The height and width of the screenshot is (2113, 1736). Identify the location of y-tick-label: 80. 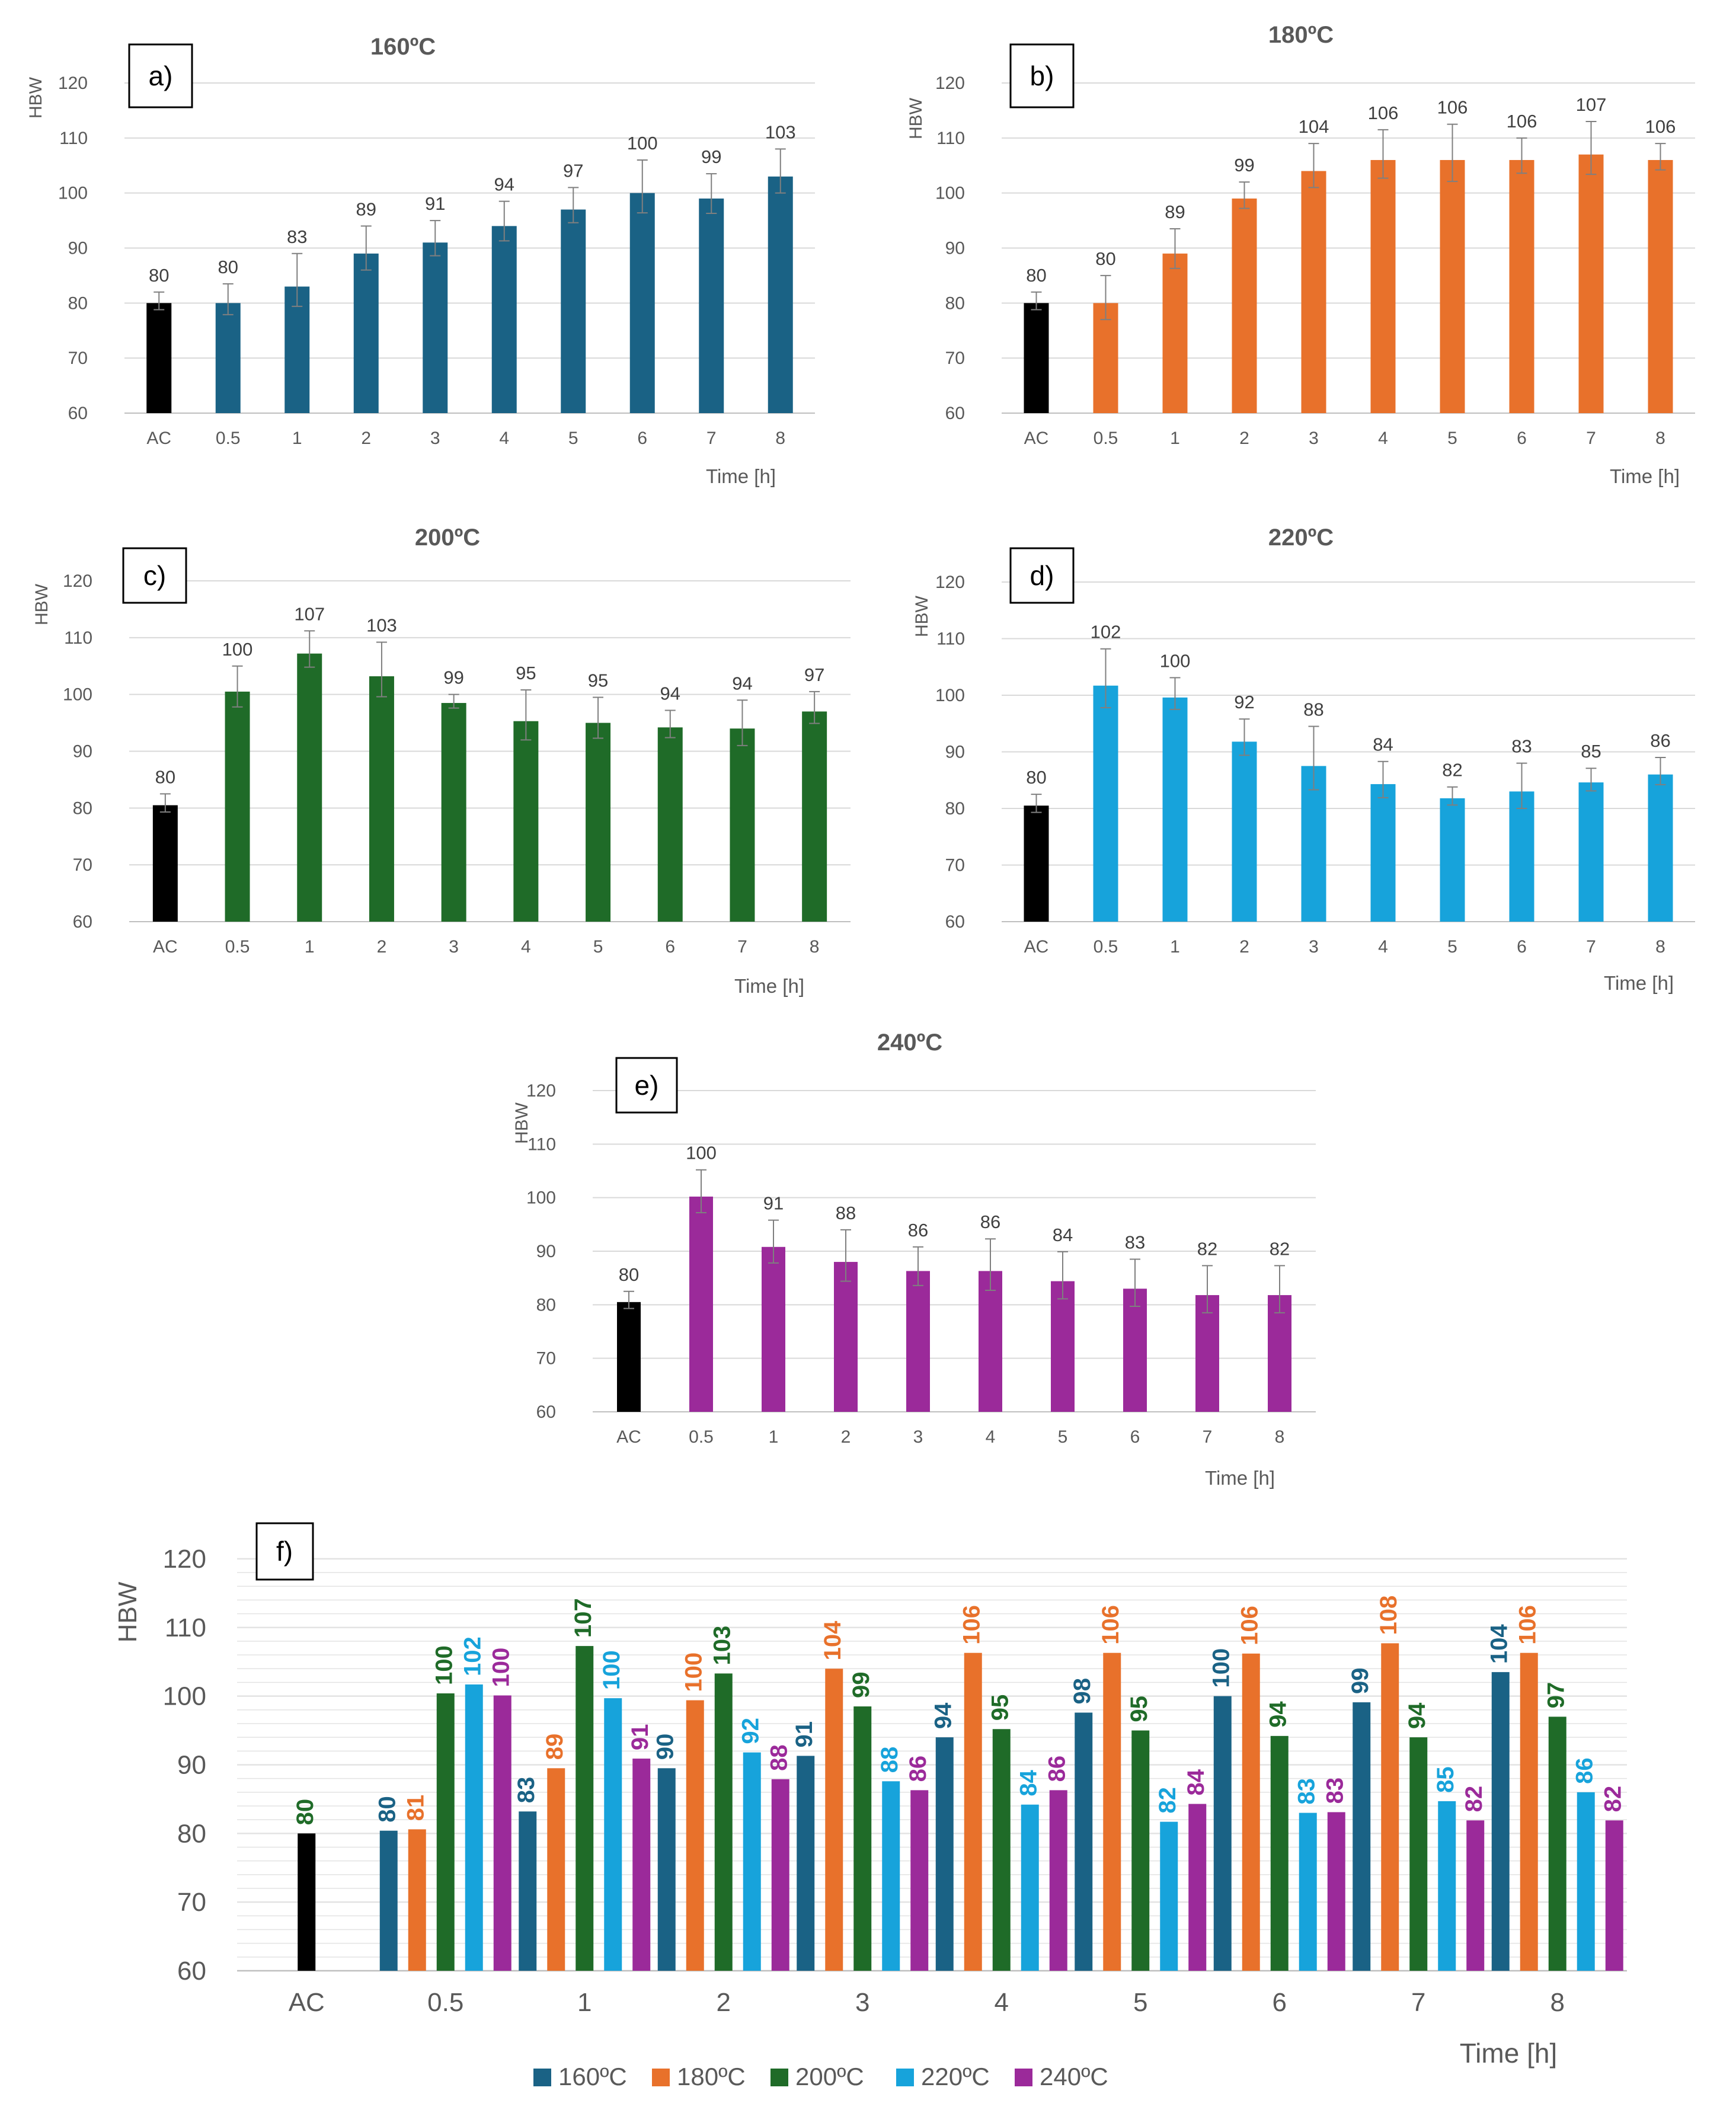
(191, 1833).